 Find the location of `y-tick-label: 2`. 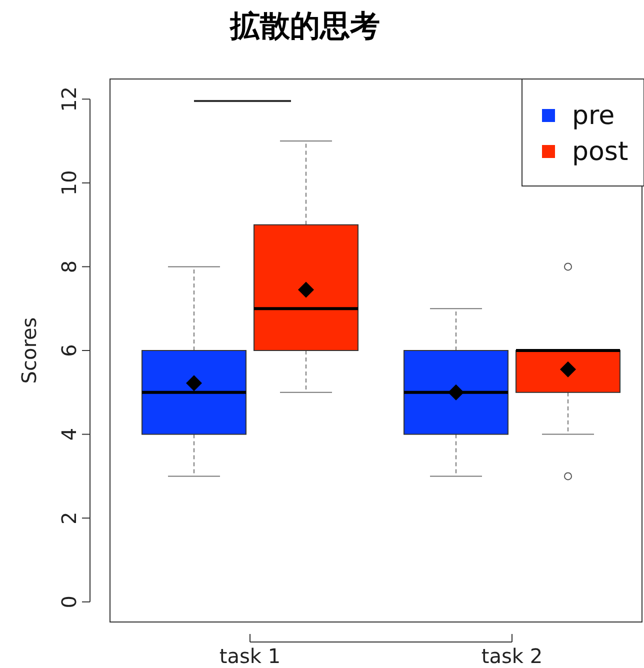

y-tick-label: 2 is located at coordinates (69, 518).